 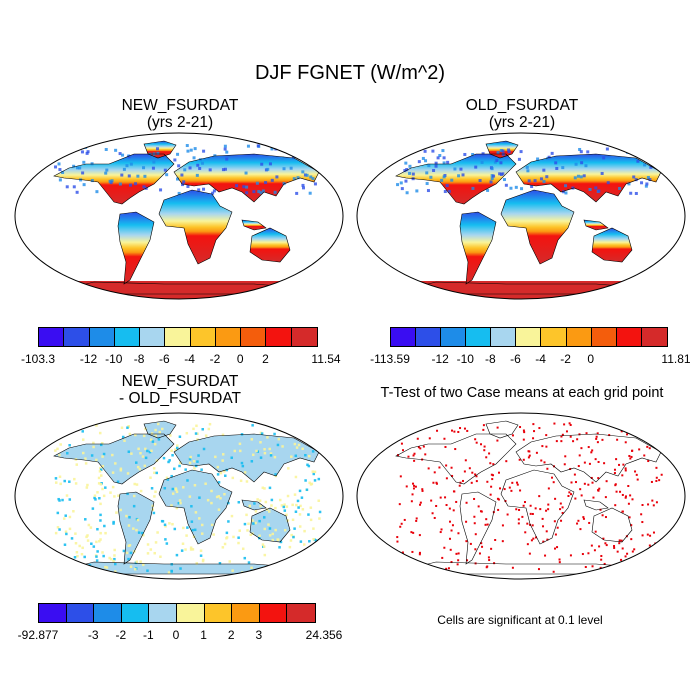 I want to click on colorbar-tick-label: -103.3, so click(x=38, y=359).